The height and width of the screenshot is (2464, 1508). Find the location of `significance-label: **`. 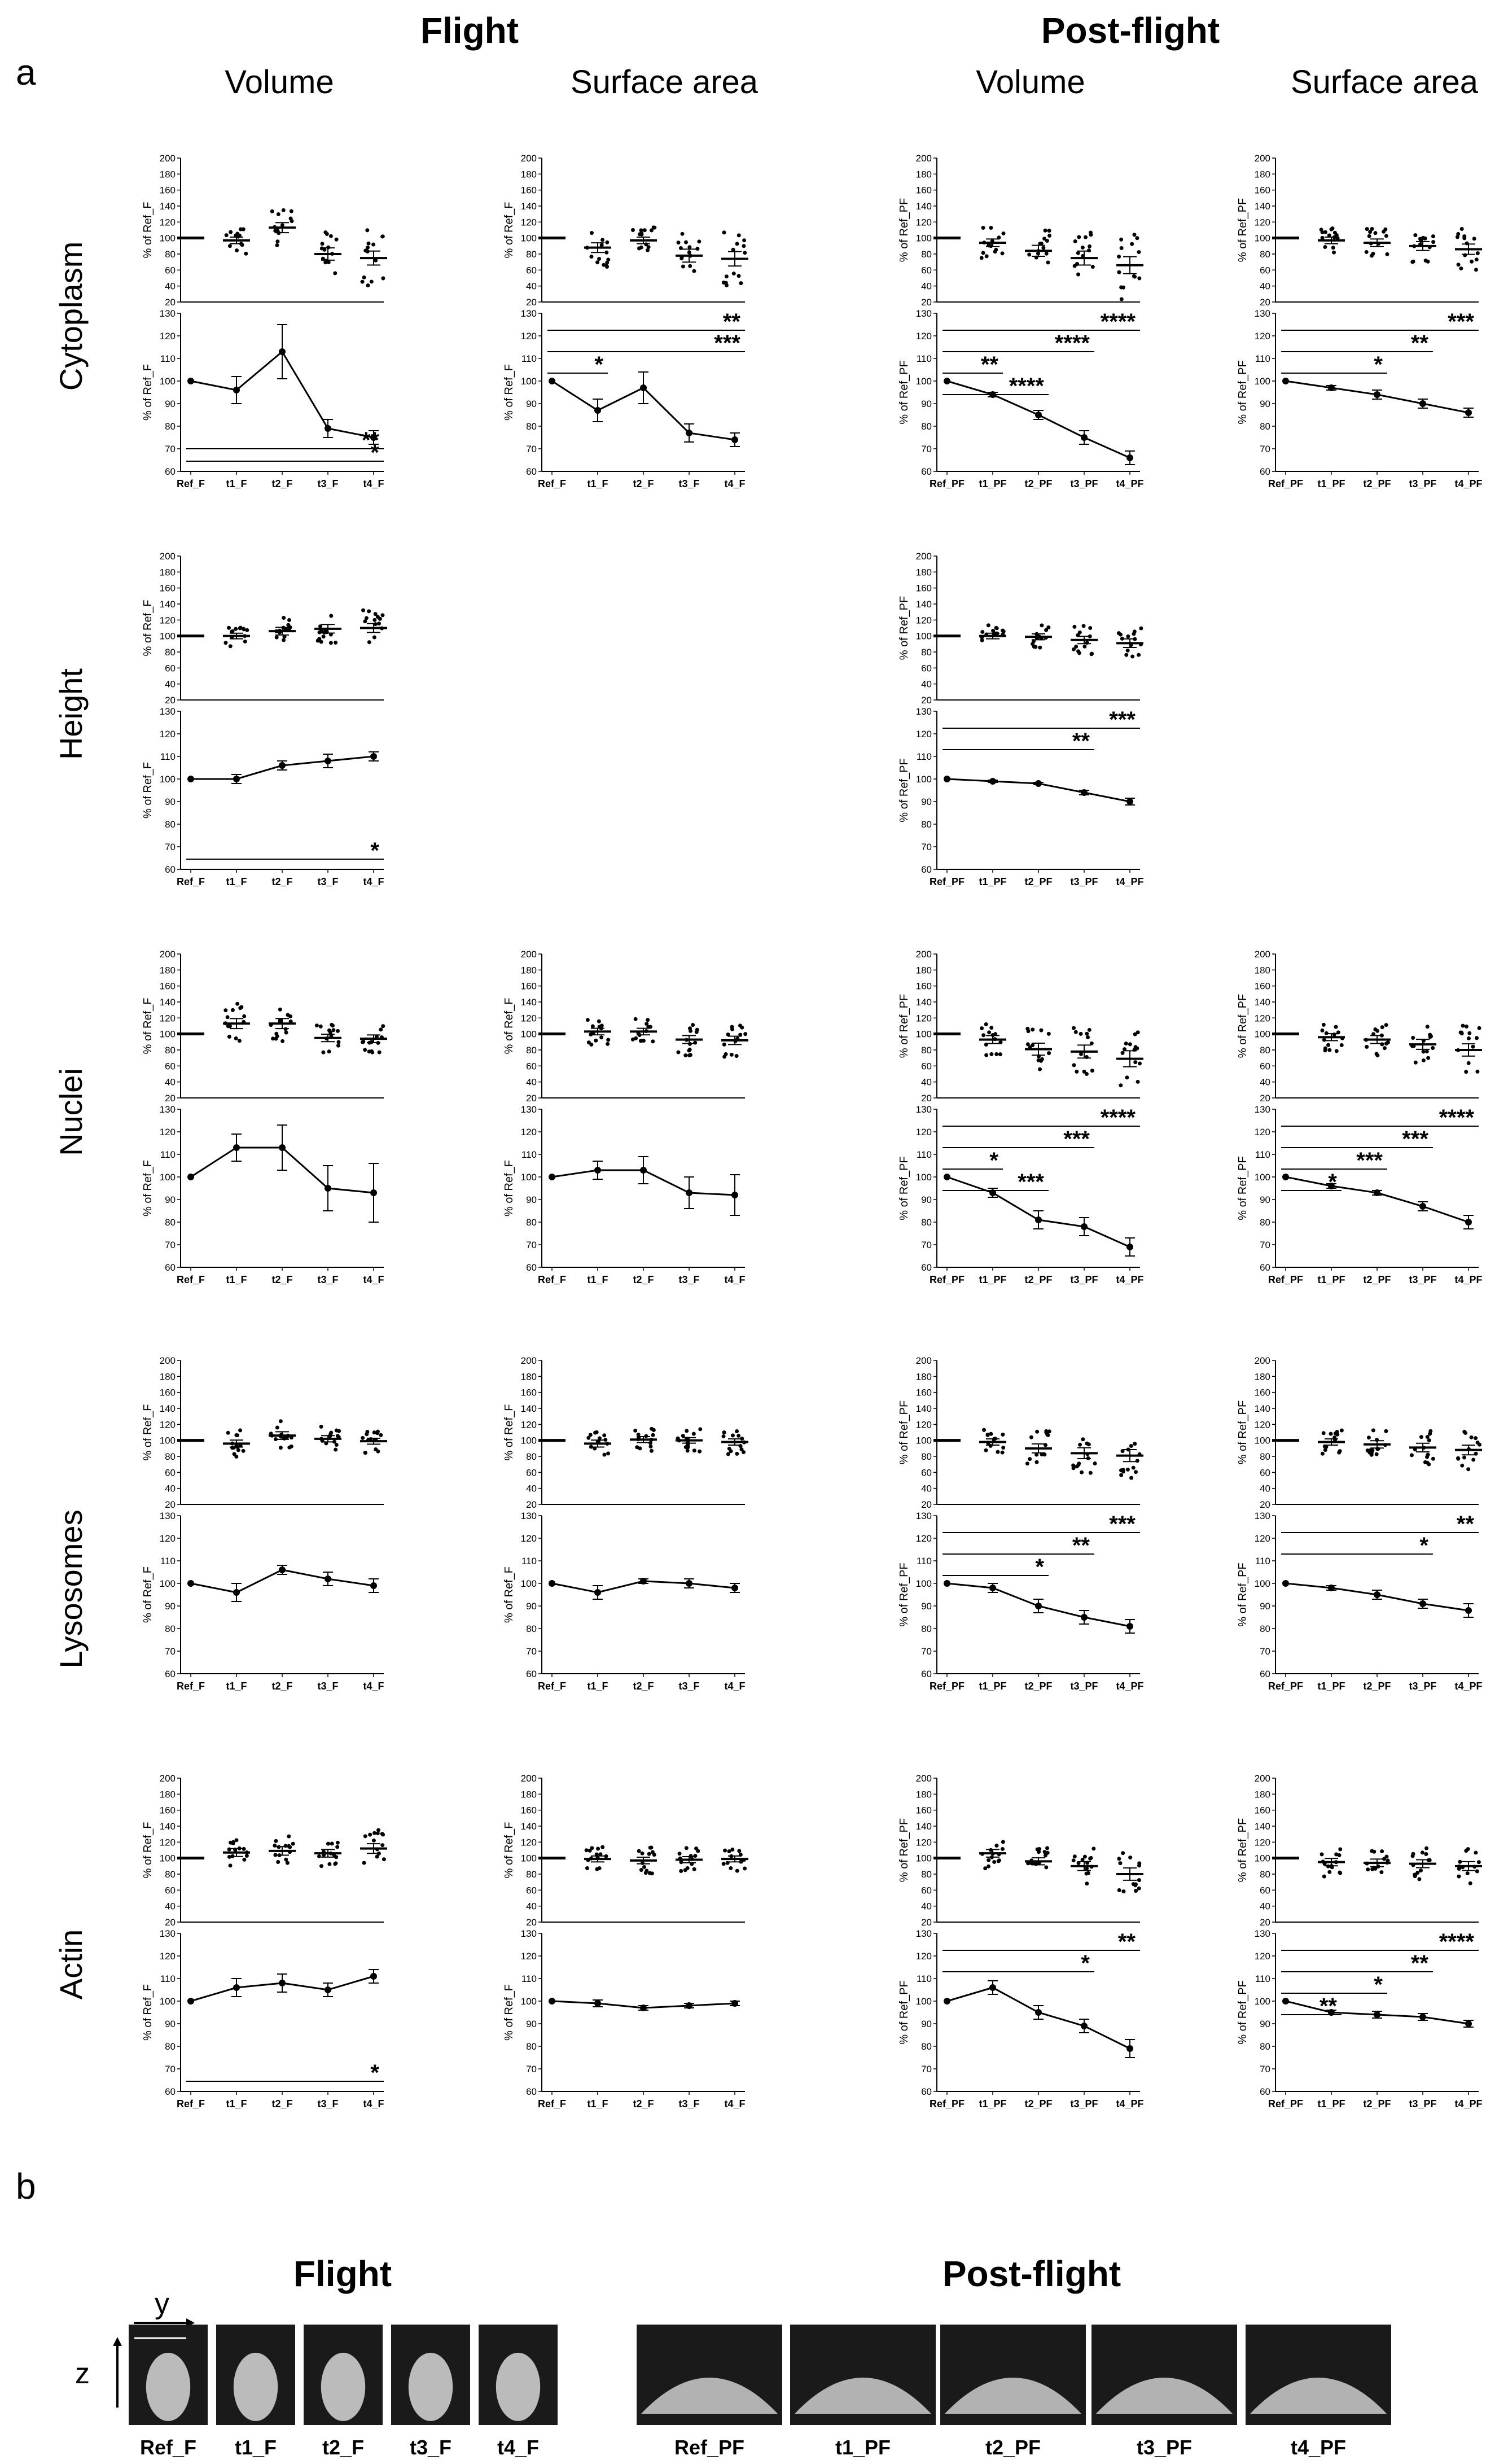

significance-label: ** is located at coordinates (1420, 1963).